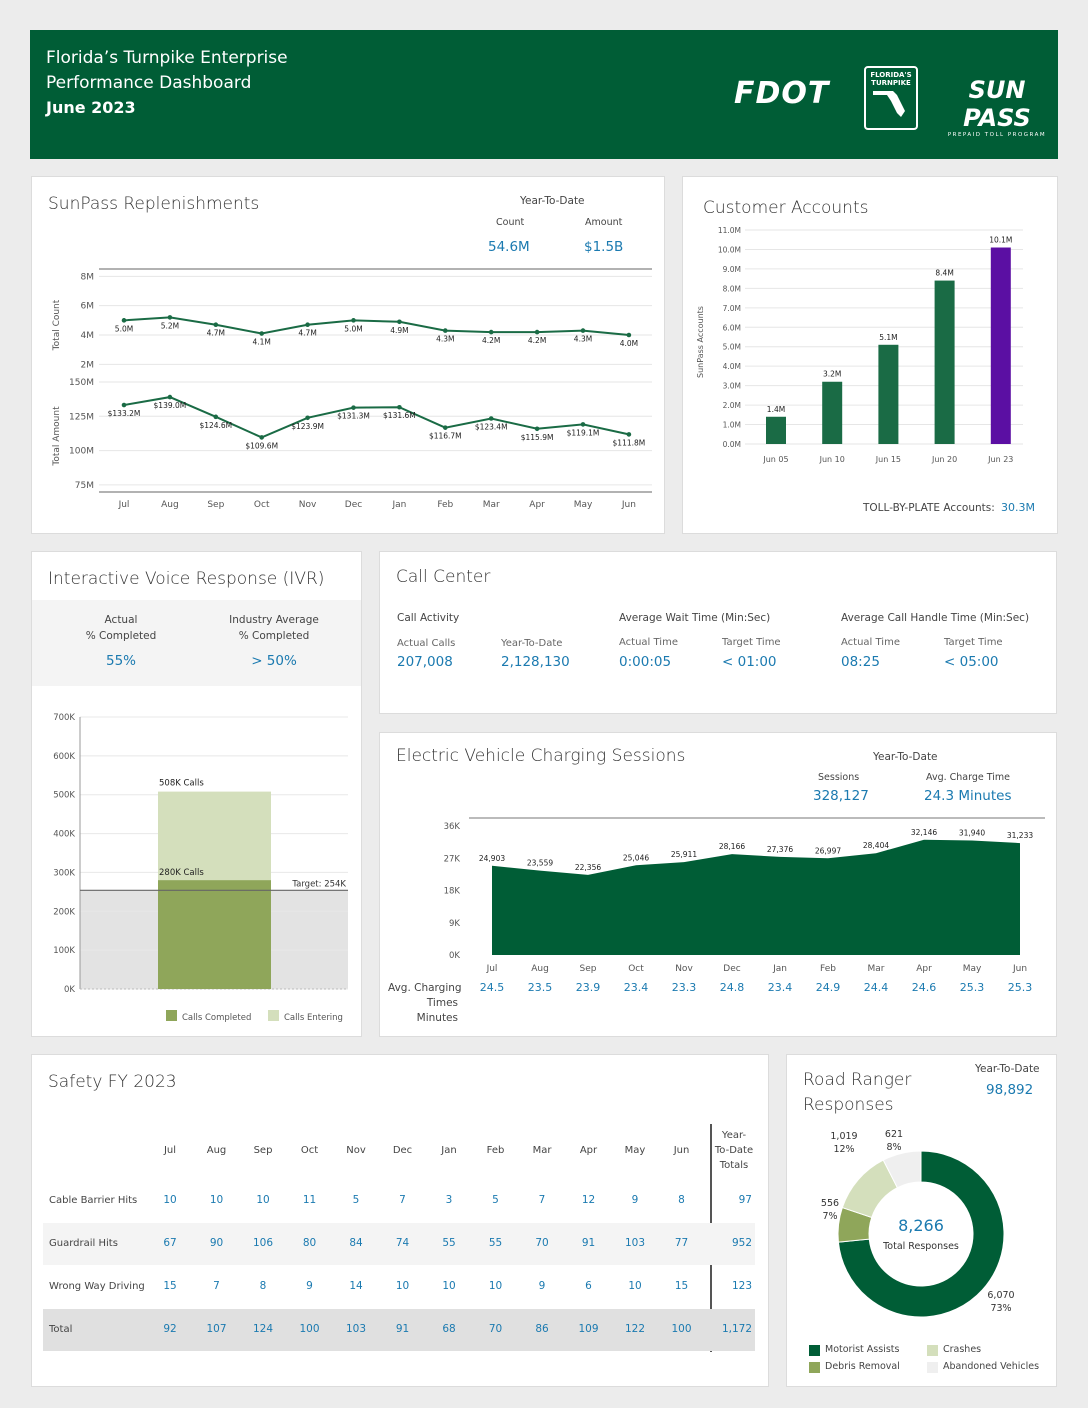  Describe the element at coordinates (356, 1286) in the screenshot. I see `safety-cell: 14` at that location.